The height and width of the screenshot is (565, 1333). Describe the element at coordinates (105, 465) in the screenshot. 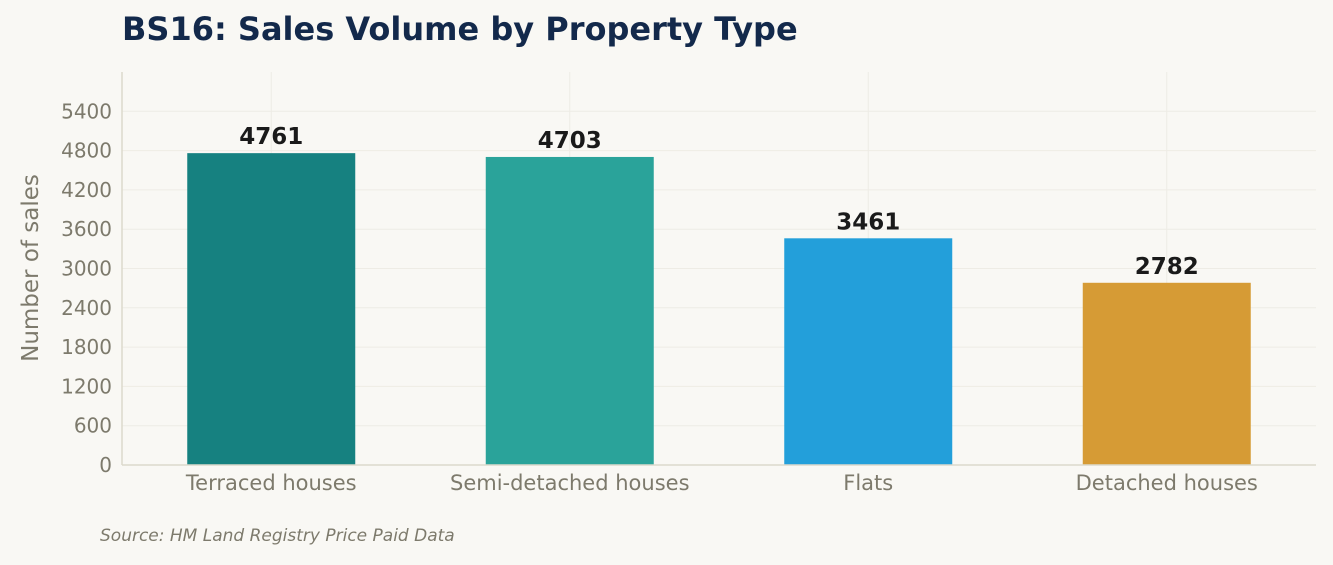

I see `y-tick-label: 0` at that location.